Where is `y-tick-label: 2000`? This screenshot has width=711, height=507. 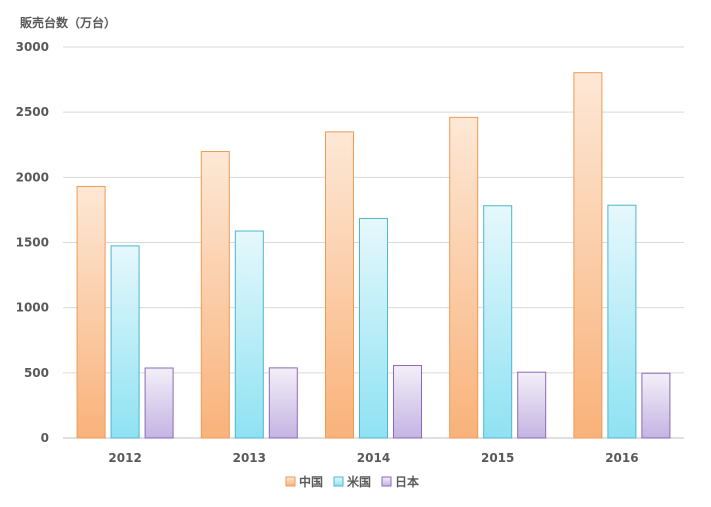 y-tick-label: 2000 is located at coordinates (32, 177).